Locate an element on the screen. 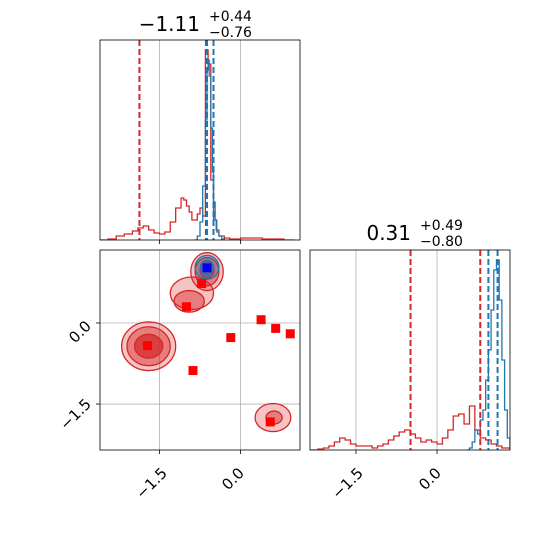 The image size is (550, 550). title-x-upper: +0.44 is located at coordinates (230, 17).